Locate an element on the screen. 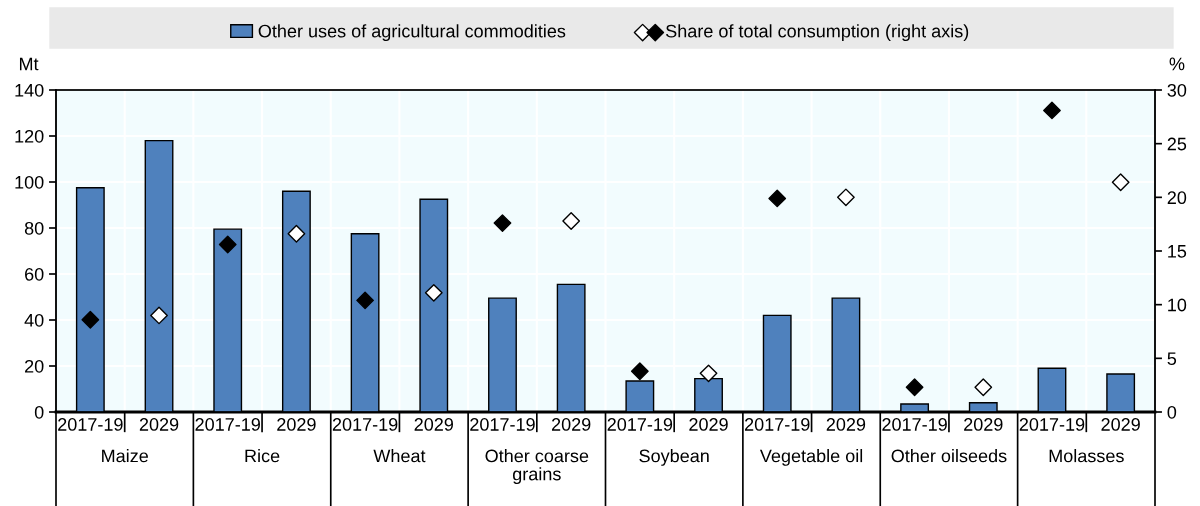  legend-label: Other uses of agricultural commodities is located at coordinates (412, 33).